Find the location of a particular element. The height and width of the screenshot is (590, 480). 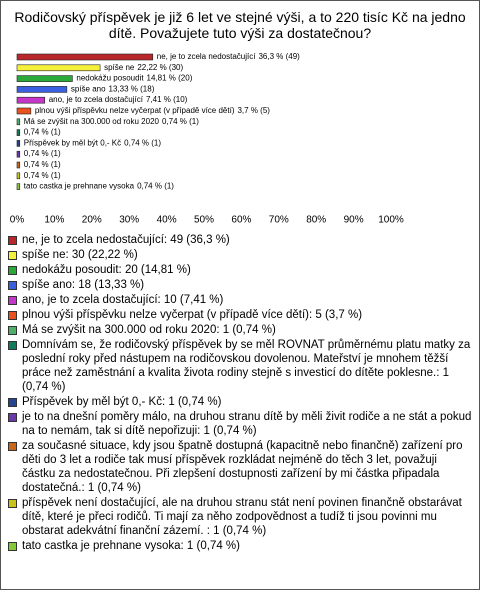

bar-category: spíše ano is located at coordinates (88, 89).